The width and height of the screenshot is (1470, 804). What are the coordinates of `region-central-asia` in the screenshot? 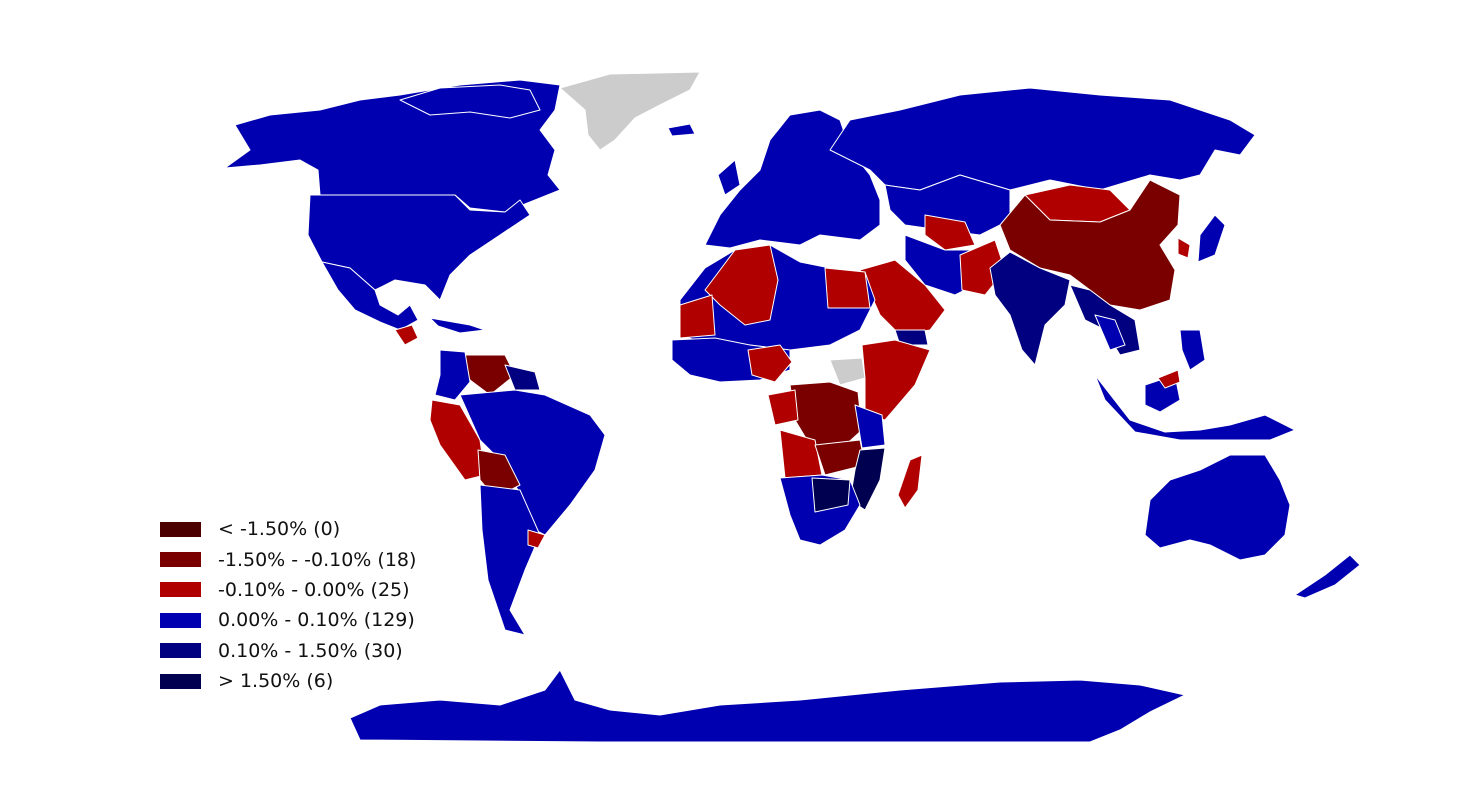 It's located at (947, 205).